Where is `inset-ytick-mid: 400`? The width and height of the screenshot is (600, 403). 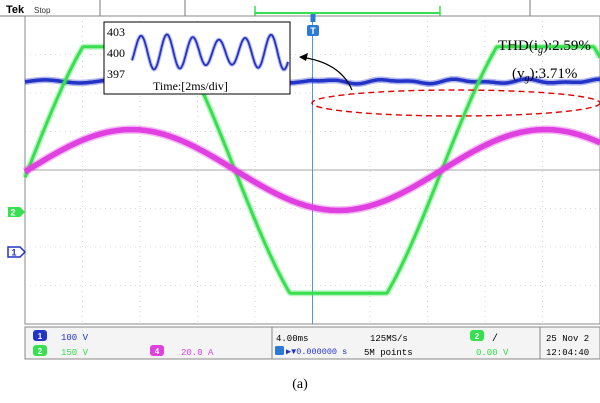 inset-ytick-mid: 400 is located at coordinates (116, 53).